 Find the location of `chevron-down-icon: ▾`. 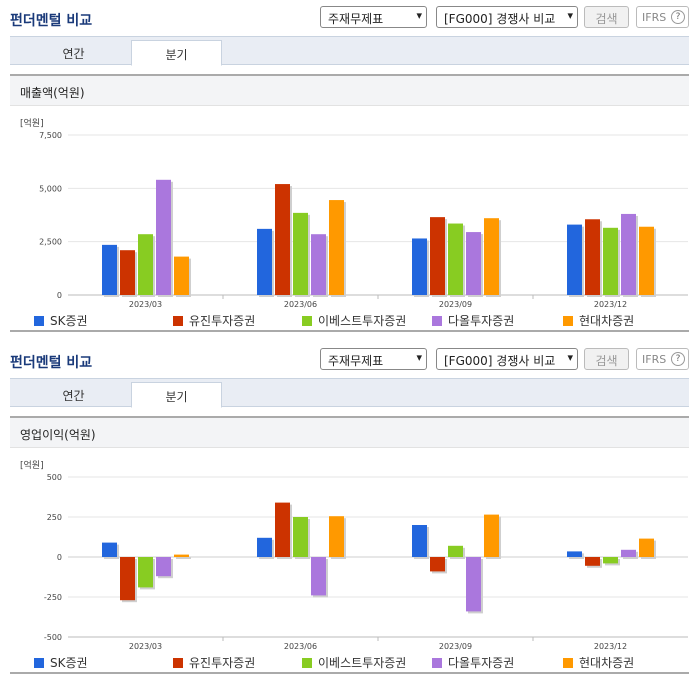

chevron-down-icon: ▾ is located at coordinates (570, 357).